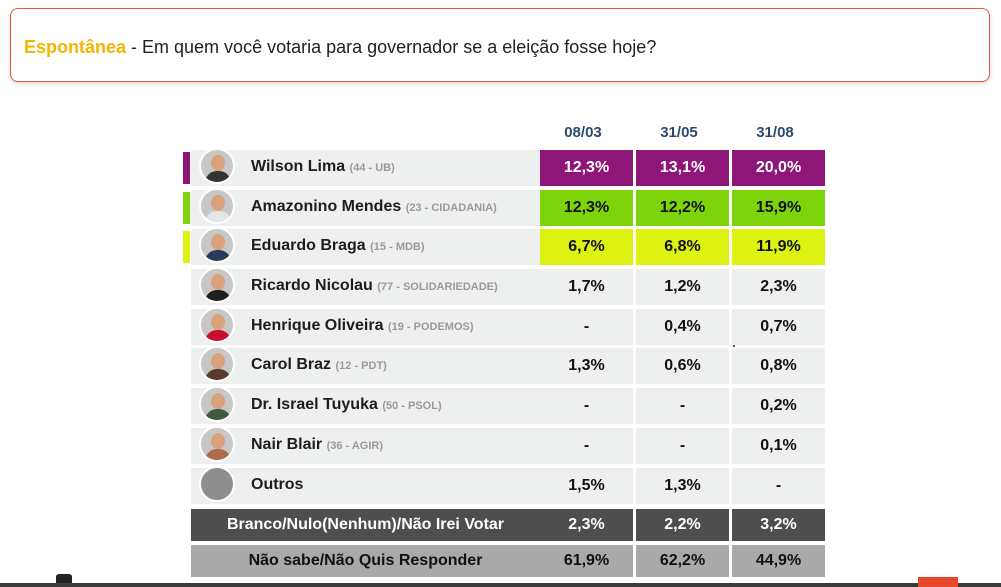 The image size is (1001, 587). What do you see at coordinates (682, 168) in the screenshot?
I see `value-cell: 13,1%` at bounding box center [682, 168].